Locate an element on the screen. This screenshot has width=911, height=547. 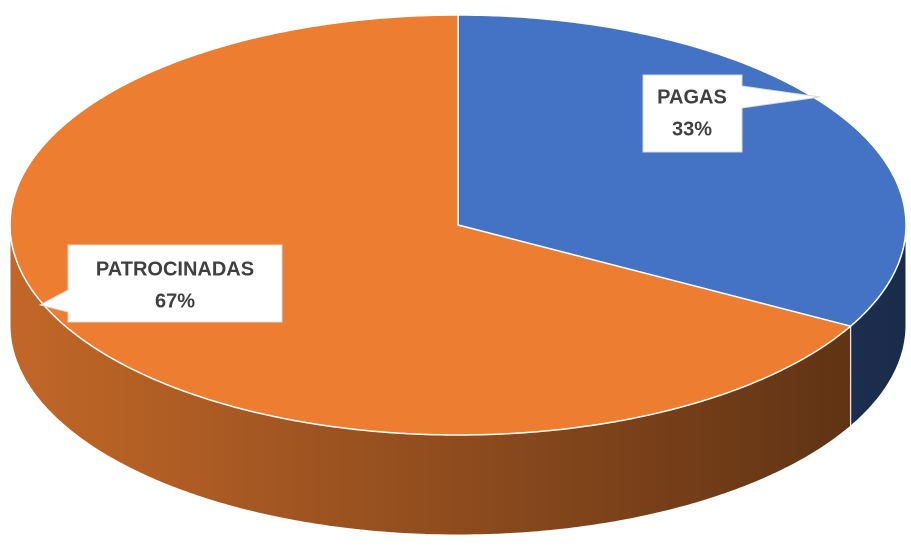
category-label: PAGAS is located at coordinates (692, 97).